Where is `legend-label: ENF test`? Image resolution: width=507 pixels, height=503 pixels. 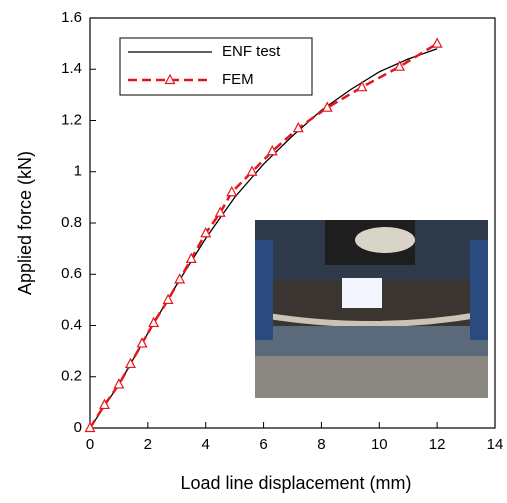
legend-label: ENF test is located at coordinates (251, 51).